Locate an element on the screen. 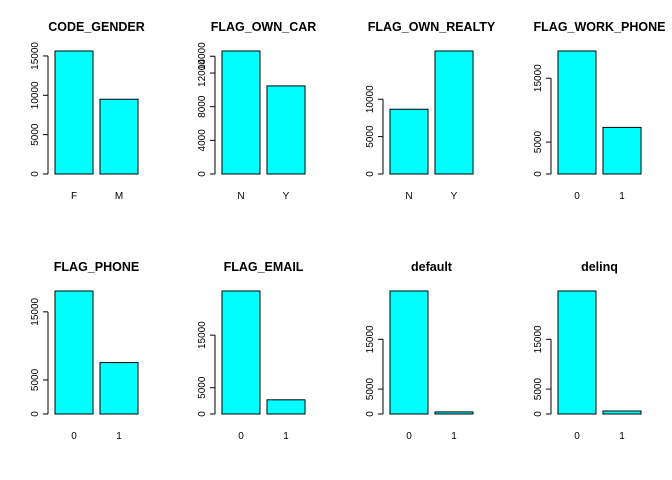 This screenshot has height=480, width=672. panel-6: FLAG_EMAIL 0 1 0 5000 15000 is located at coordinates (251, 351).